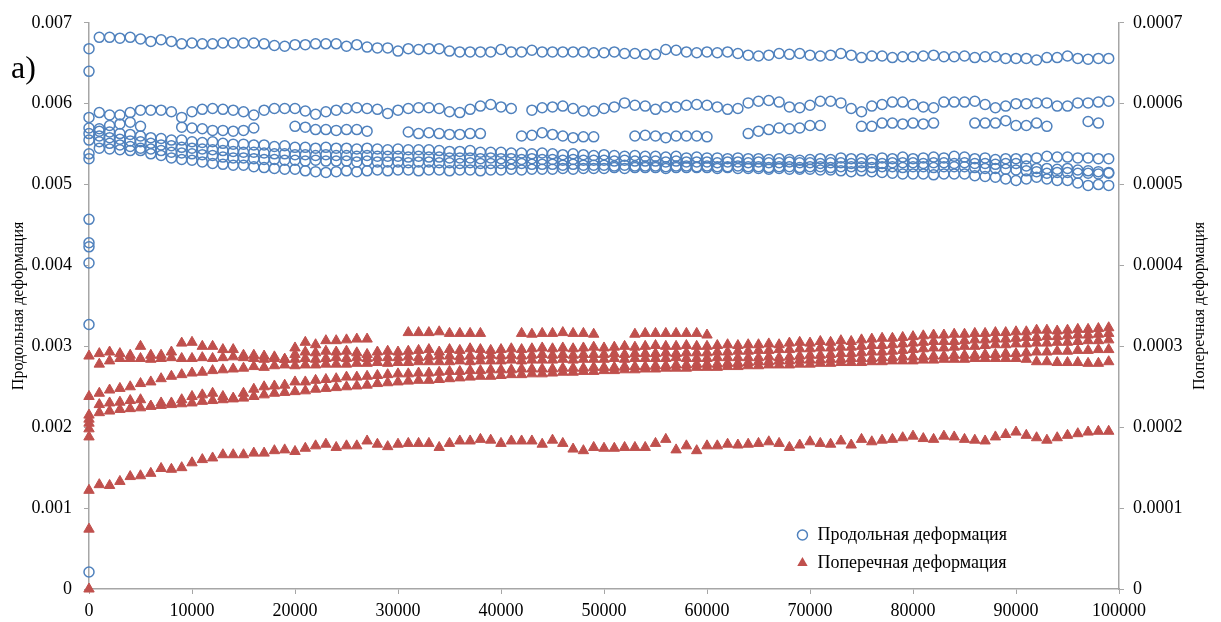 This screenshot has height=622, width=1221. What do you see at coordinates (604, 609) in the screenshot?
I see `x-tick-label: 50000` at bounding box center [604, 609].